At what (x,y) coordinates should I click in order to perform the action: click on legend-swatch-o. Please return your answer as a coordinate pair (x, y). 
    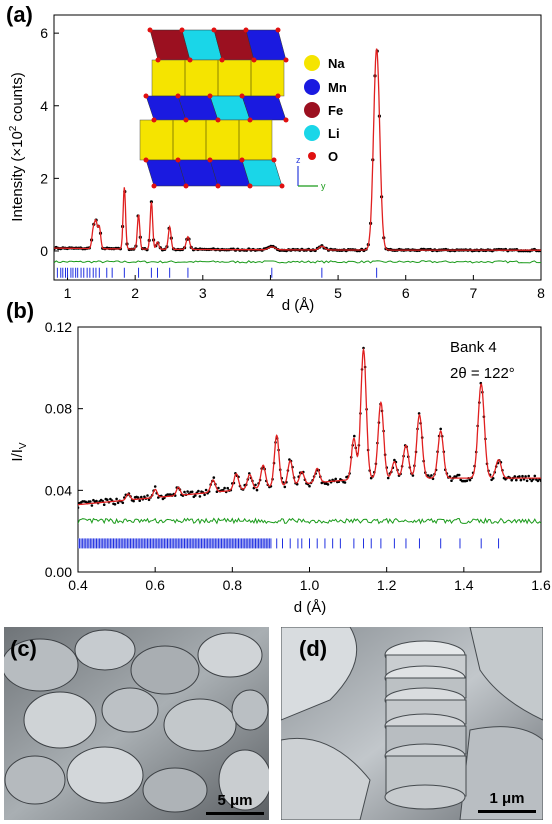
    Looking at the image, I should click on (312, 156).